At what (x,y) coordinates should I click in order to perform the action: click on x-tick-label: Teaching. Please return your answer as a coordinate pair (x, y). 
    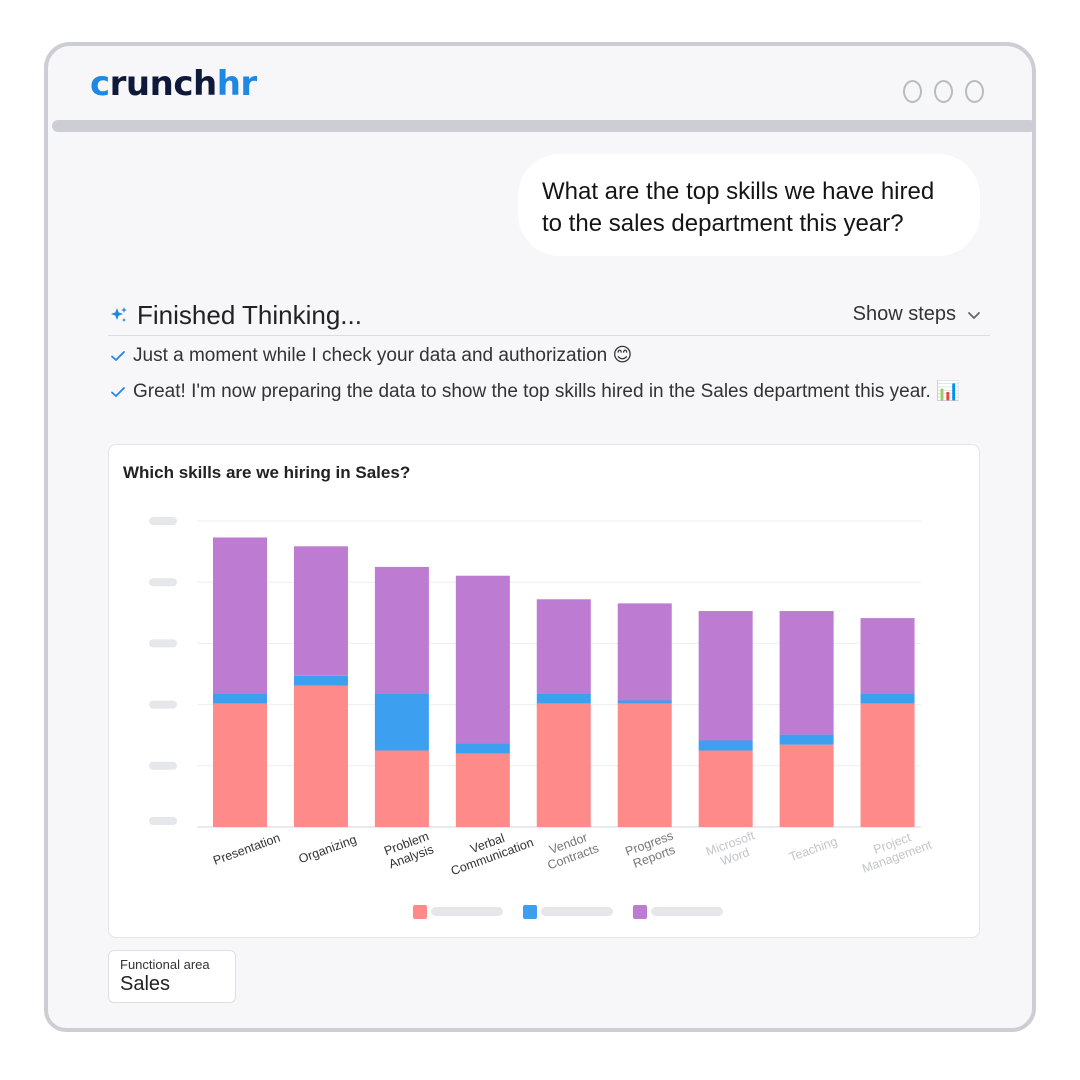
    Looking at the image, I should click on (813, 849).